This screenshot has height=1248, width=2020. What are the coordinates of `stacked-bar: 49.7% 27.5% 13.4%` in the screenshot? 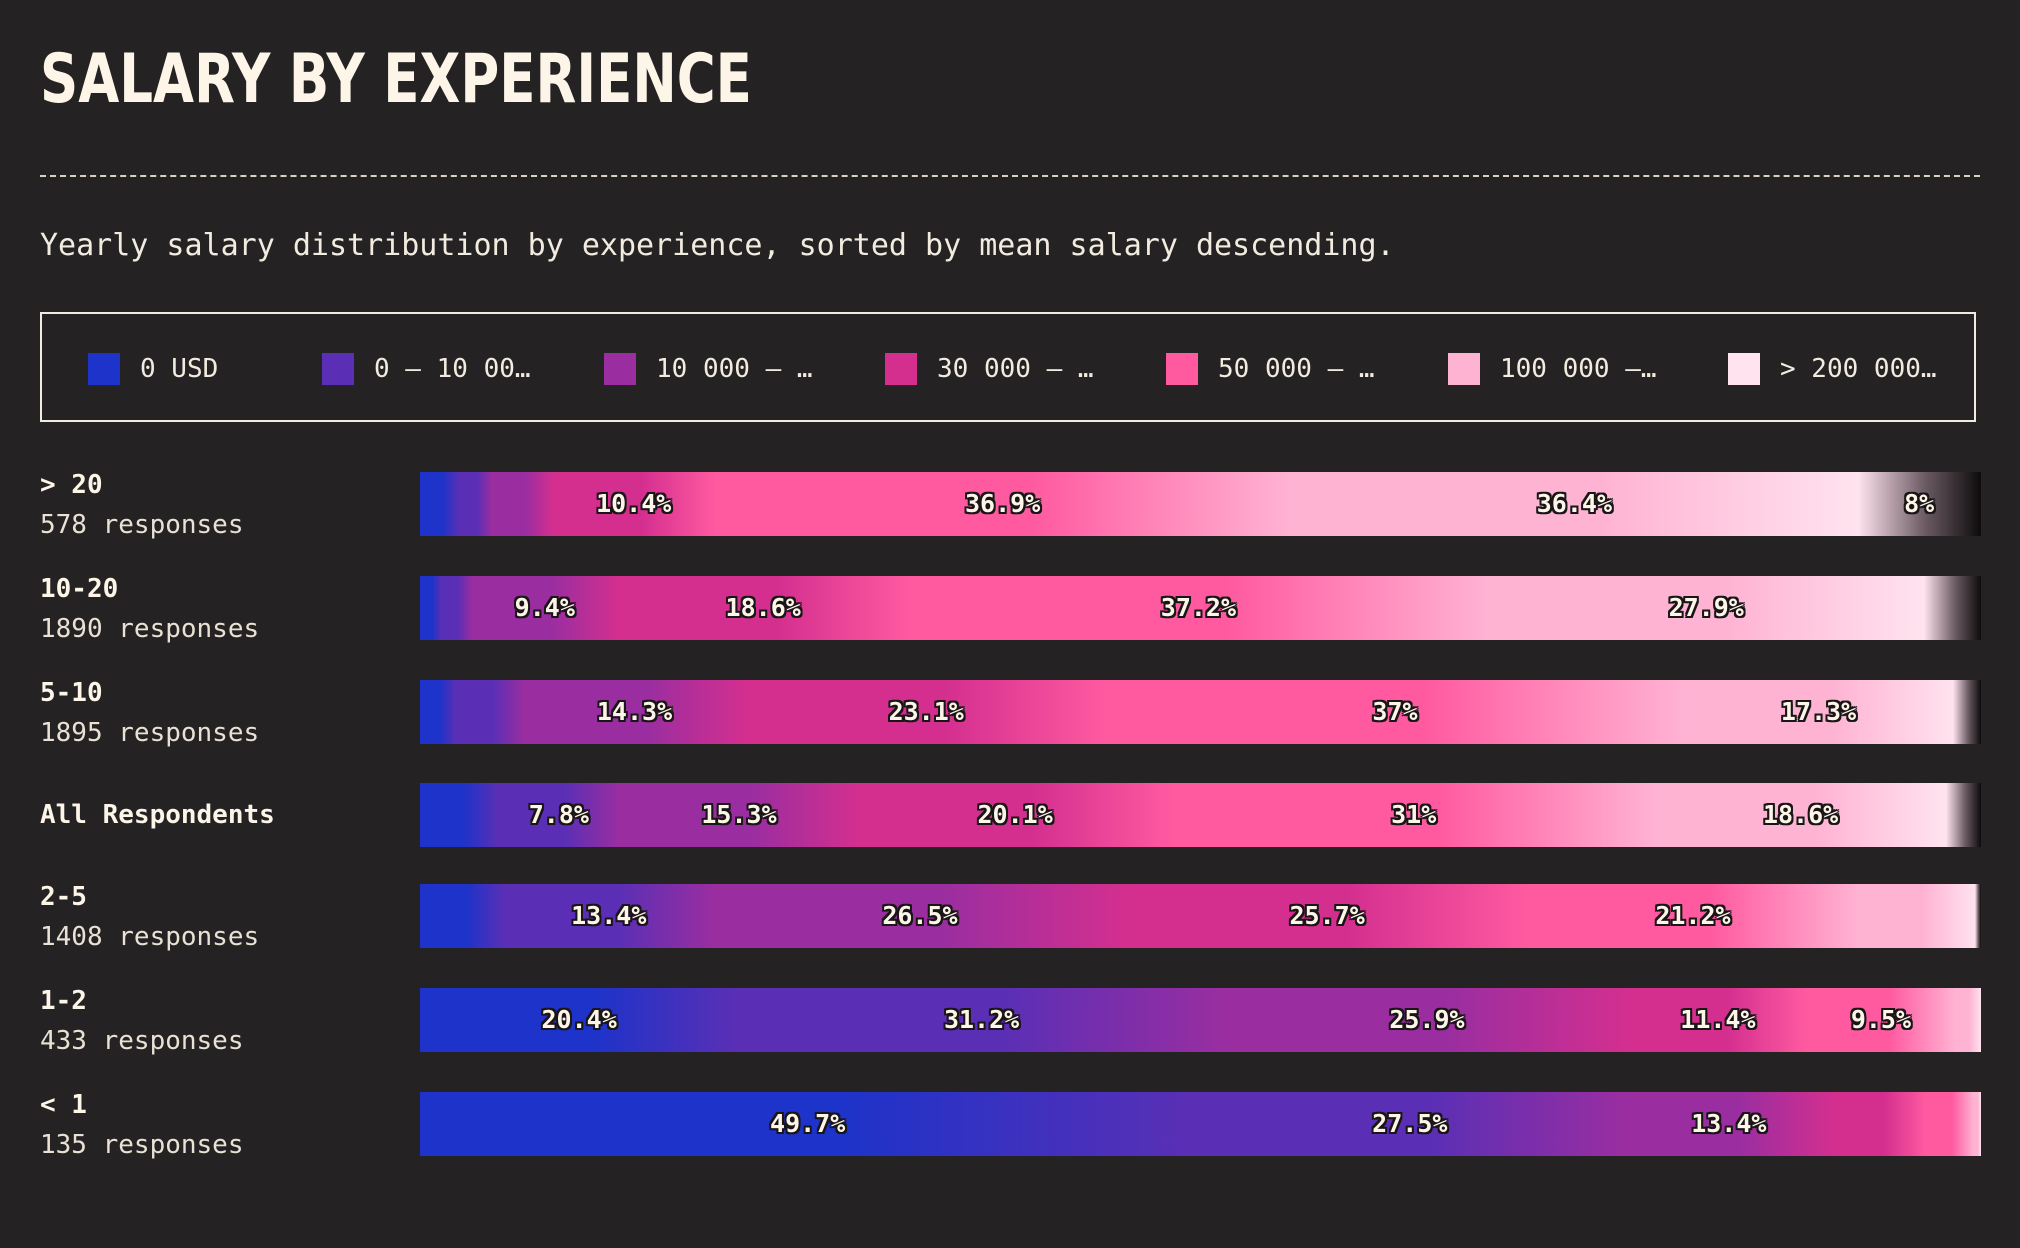 It's located at (1200, 1124).